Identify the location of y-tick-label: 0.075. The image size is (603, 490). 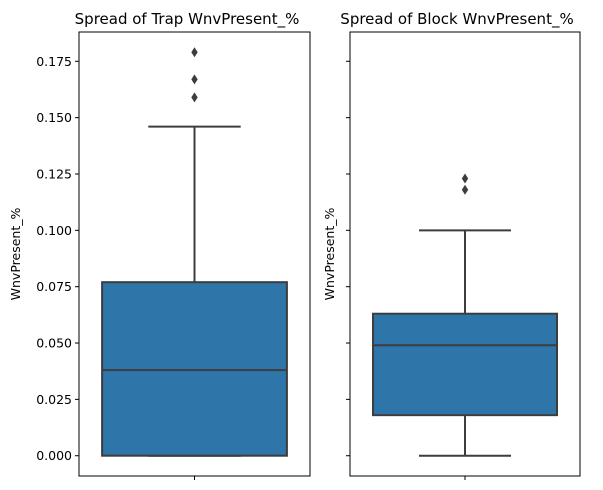
(54, 286).